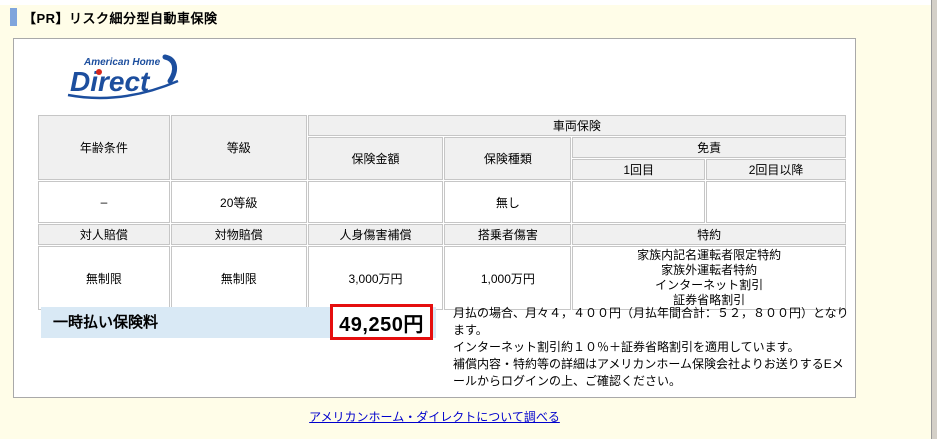 Image resolution: width=937 pixels, height=439 pixels. Describe the element at coordinates (508, 202) in the screenshot. I see `cell-insurance-type: 無し` at that location.